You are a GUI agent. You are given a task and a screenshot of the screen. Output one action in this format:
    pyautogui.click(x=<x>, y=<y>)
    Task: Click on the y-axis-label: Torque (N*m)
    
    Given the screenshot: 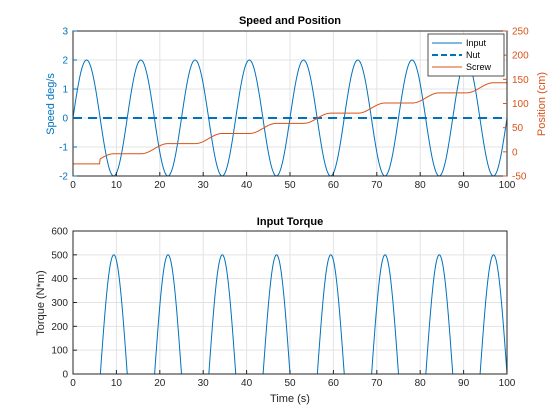 What is the action you would take?
    pyautogui.click(x=41, y=302)
    